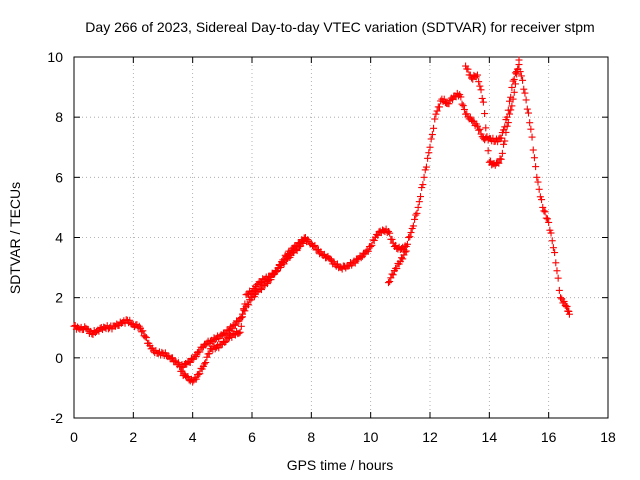  I want to click on y-tick-label: 10, so click(55, 57).